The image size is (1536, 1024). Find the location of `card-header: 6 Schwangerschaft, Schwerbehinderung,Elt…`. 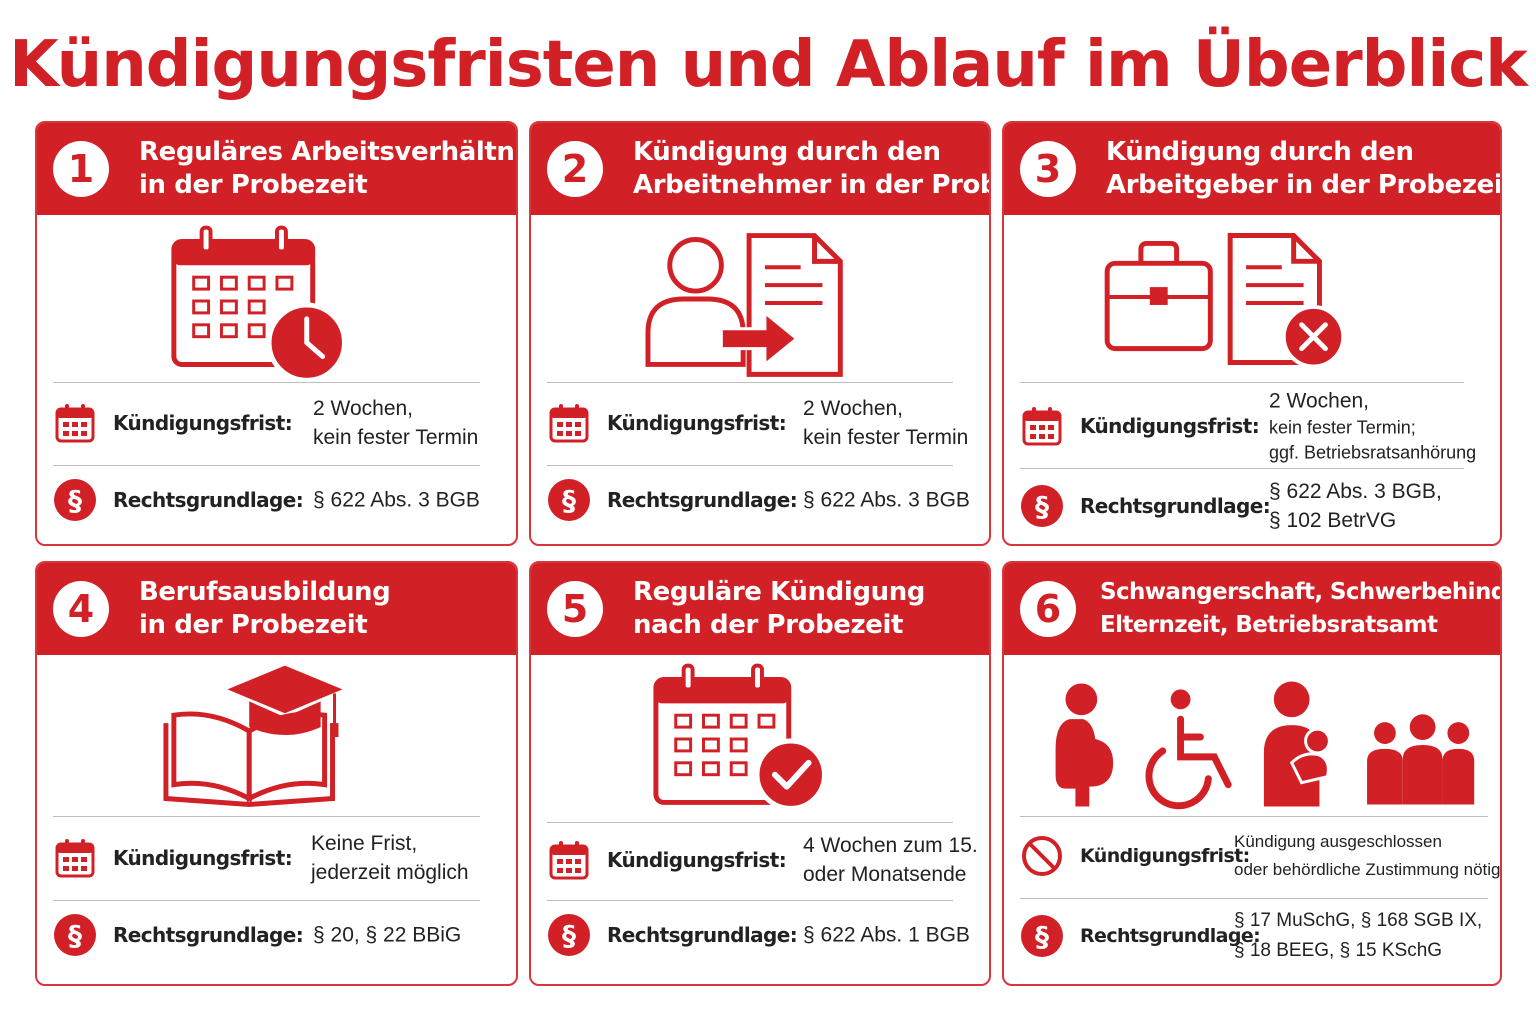

card-header: 6 Schwangerschaft, Schwerbehinderung,Elt… is located at coordinates (1252, 609).